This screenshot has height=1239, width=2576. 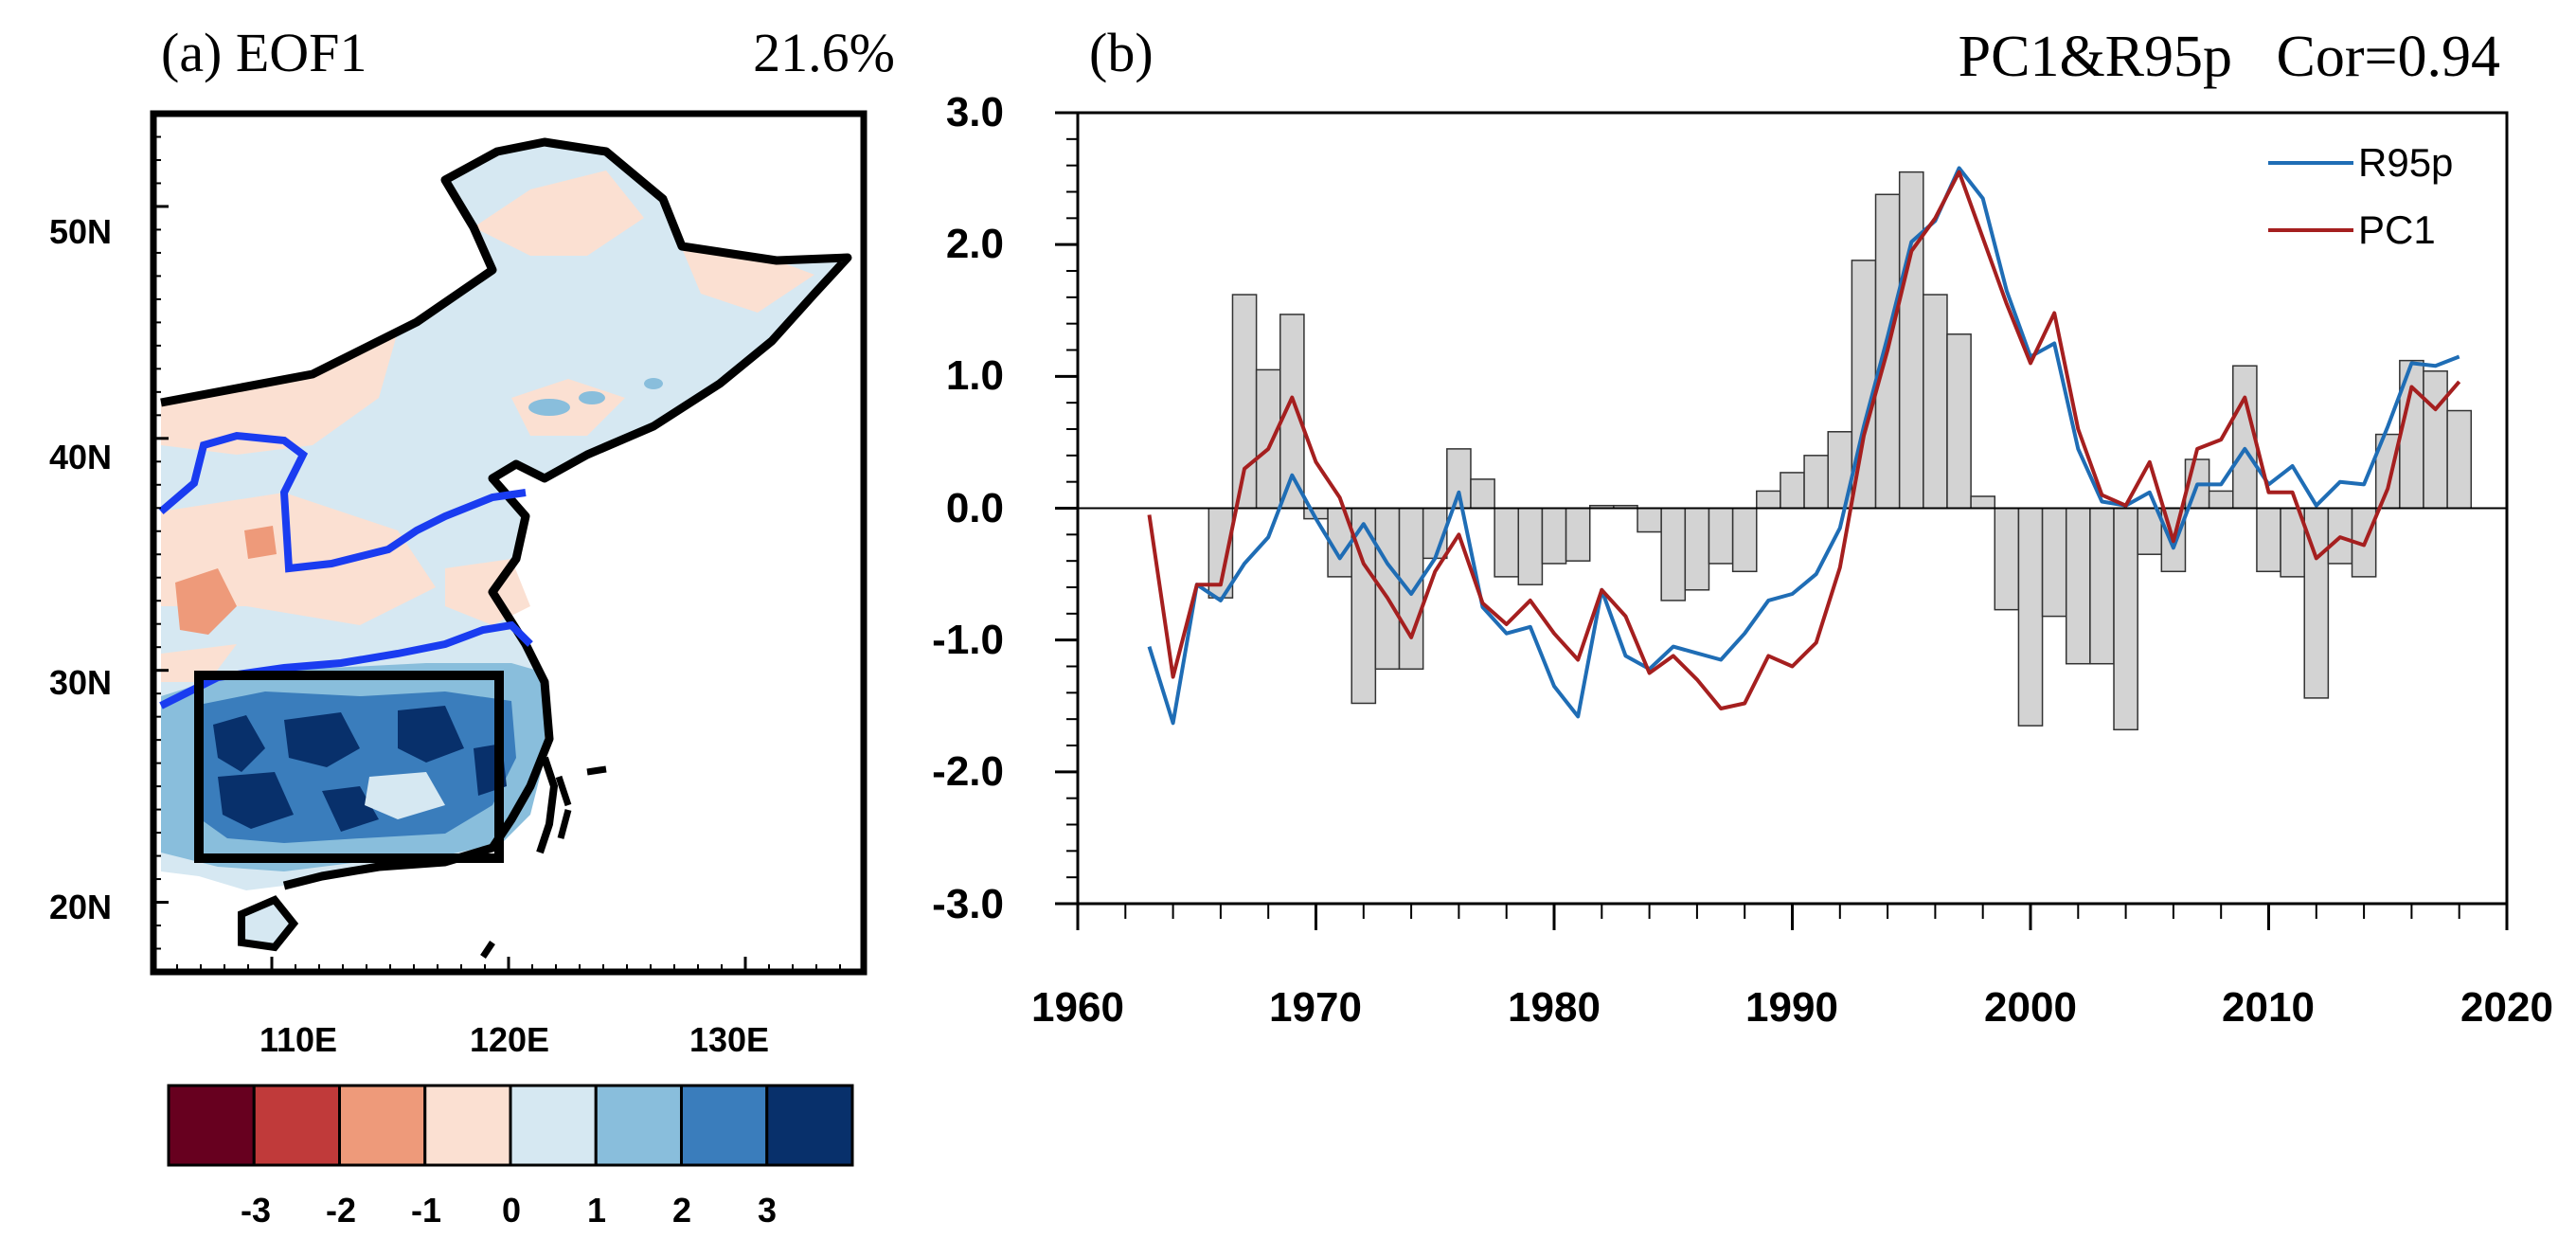 I want to click on y-tick-label: 3.0, so click(x=975, y=112).